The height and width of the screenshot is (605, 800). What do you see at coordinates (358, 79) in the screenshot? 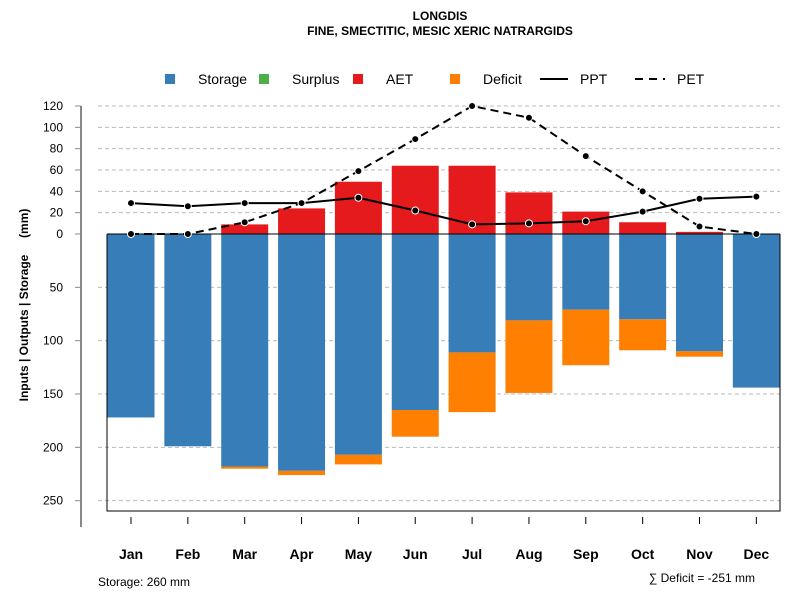
I see `aet-legend-swatch` at bounding box center [358, 79].